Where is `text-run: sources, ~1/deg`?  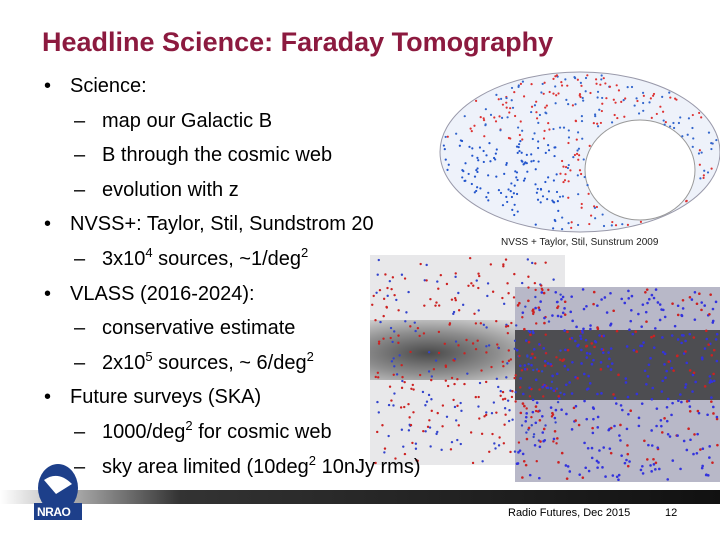 text-run: sources, ~1/deg is located at coordinates (227, 259).